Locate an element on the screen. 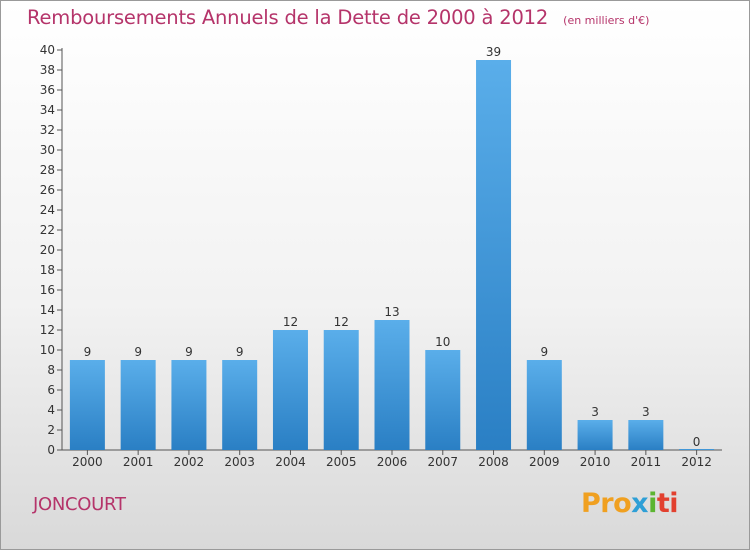 This screenshot has height=550, width=750. x-tick-label: 2002 is located at coordinates (189, 462).